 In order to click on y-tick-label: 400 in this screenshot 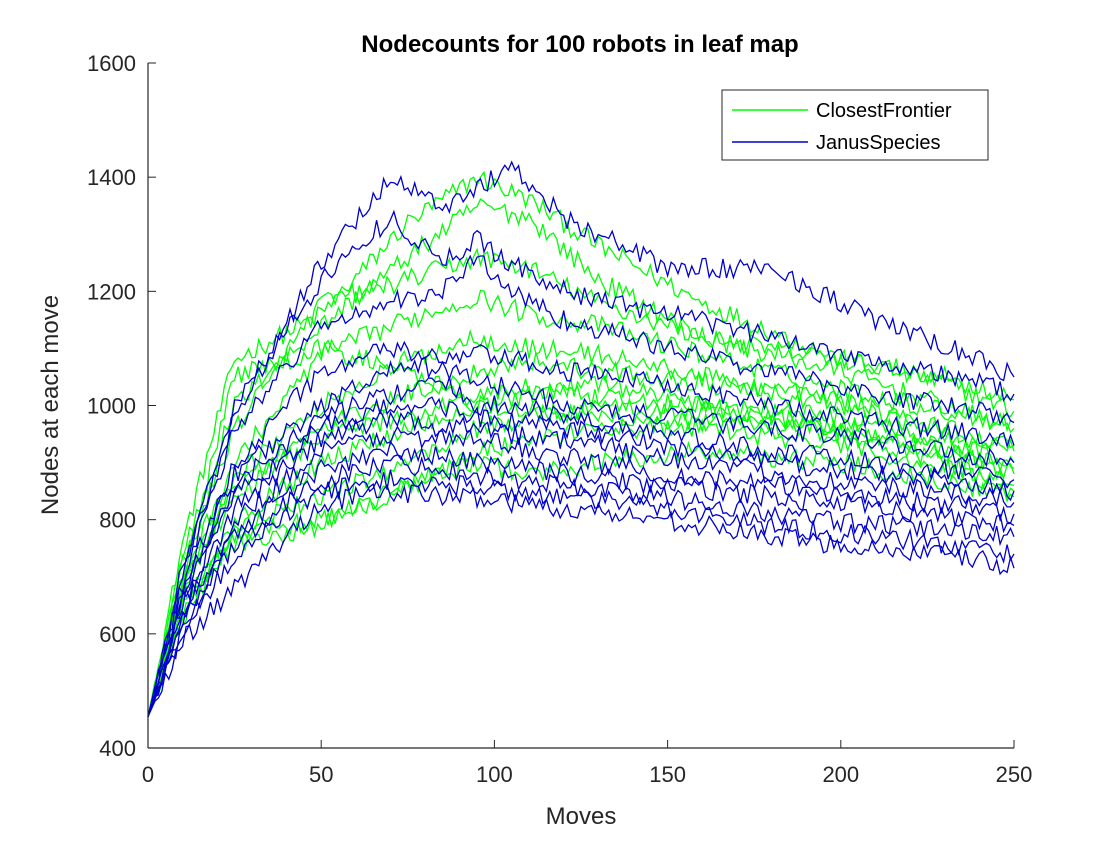, I will do `click(117, 748)`.